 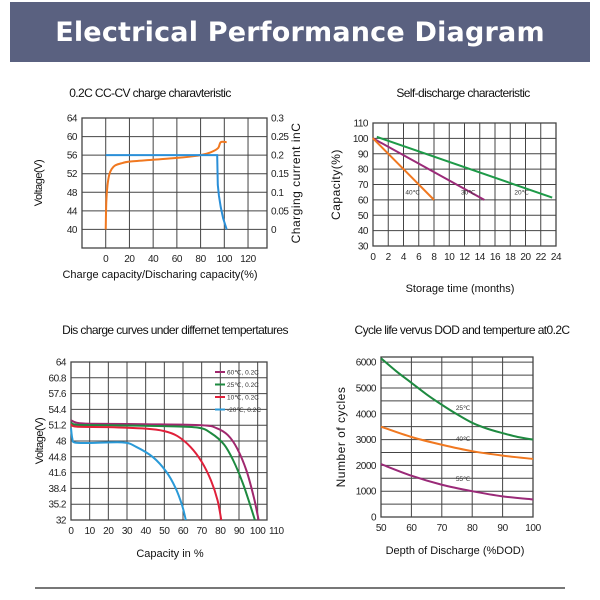 I want to click on x-axis-label: Capacity in %, so click(x=169, y=554).